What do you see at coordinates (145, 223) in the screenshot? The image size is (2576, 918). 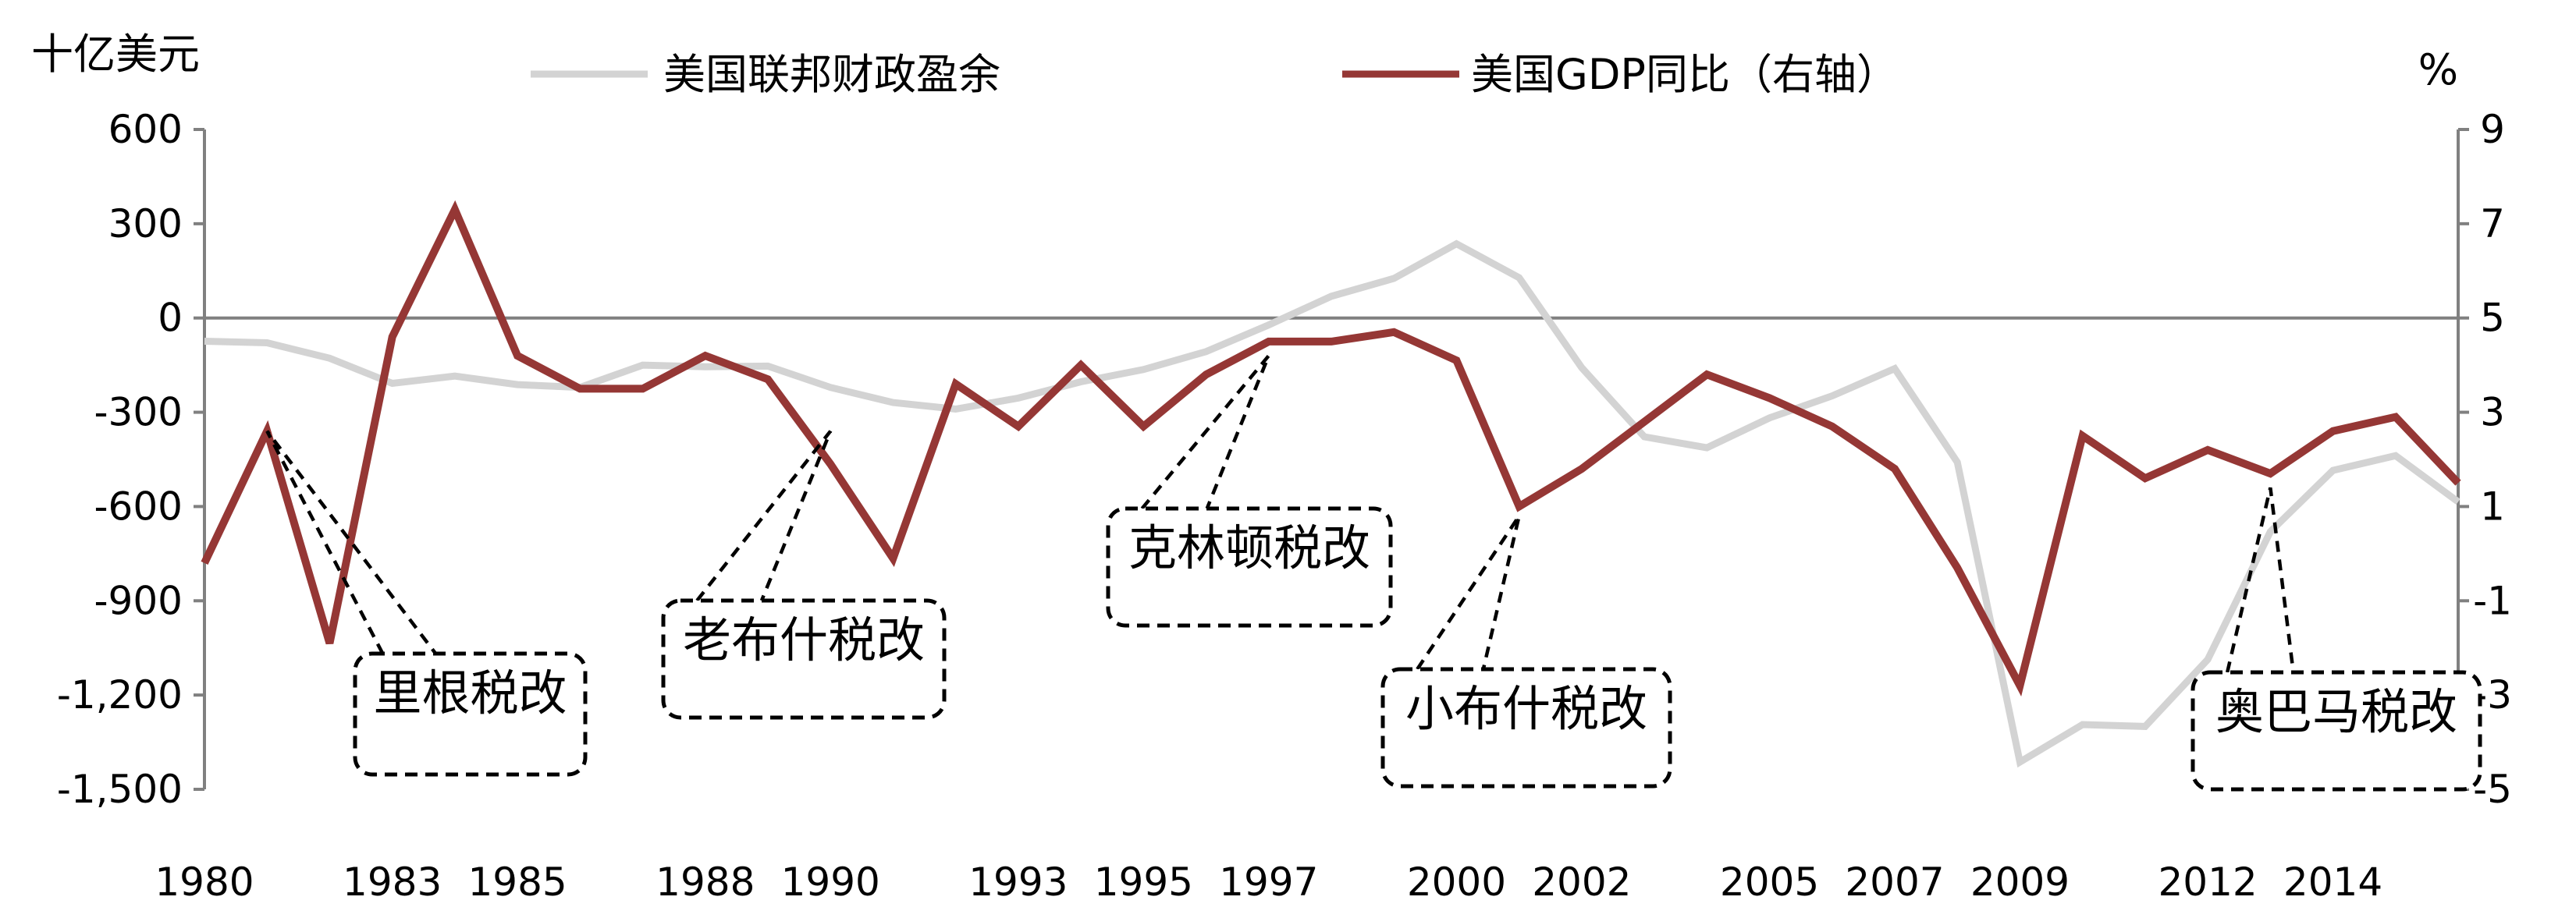 I see `left-tick-label: 300` at bounding box center [145, 223].